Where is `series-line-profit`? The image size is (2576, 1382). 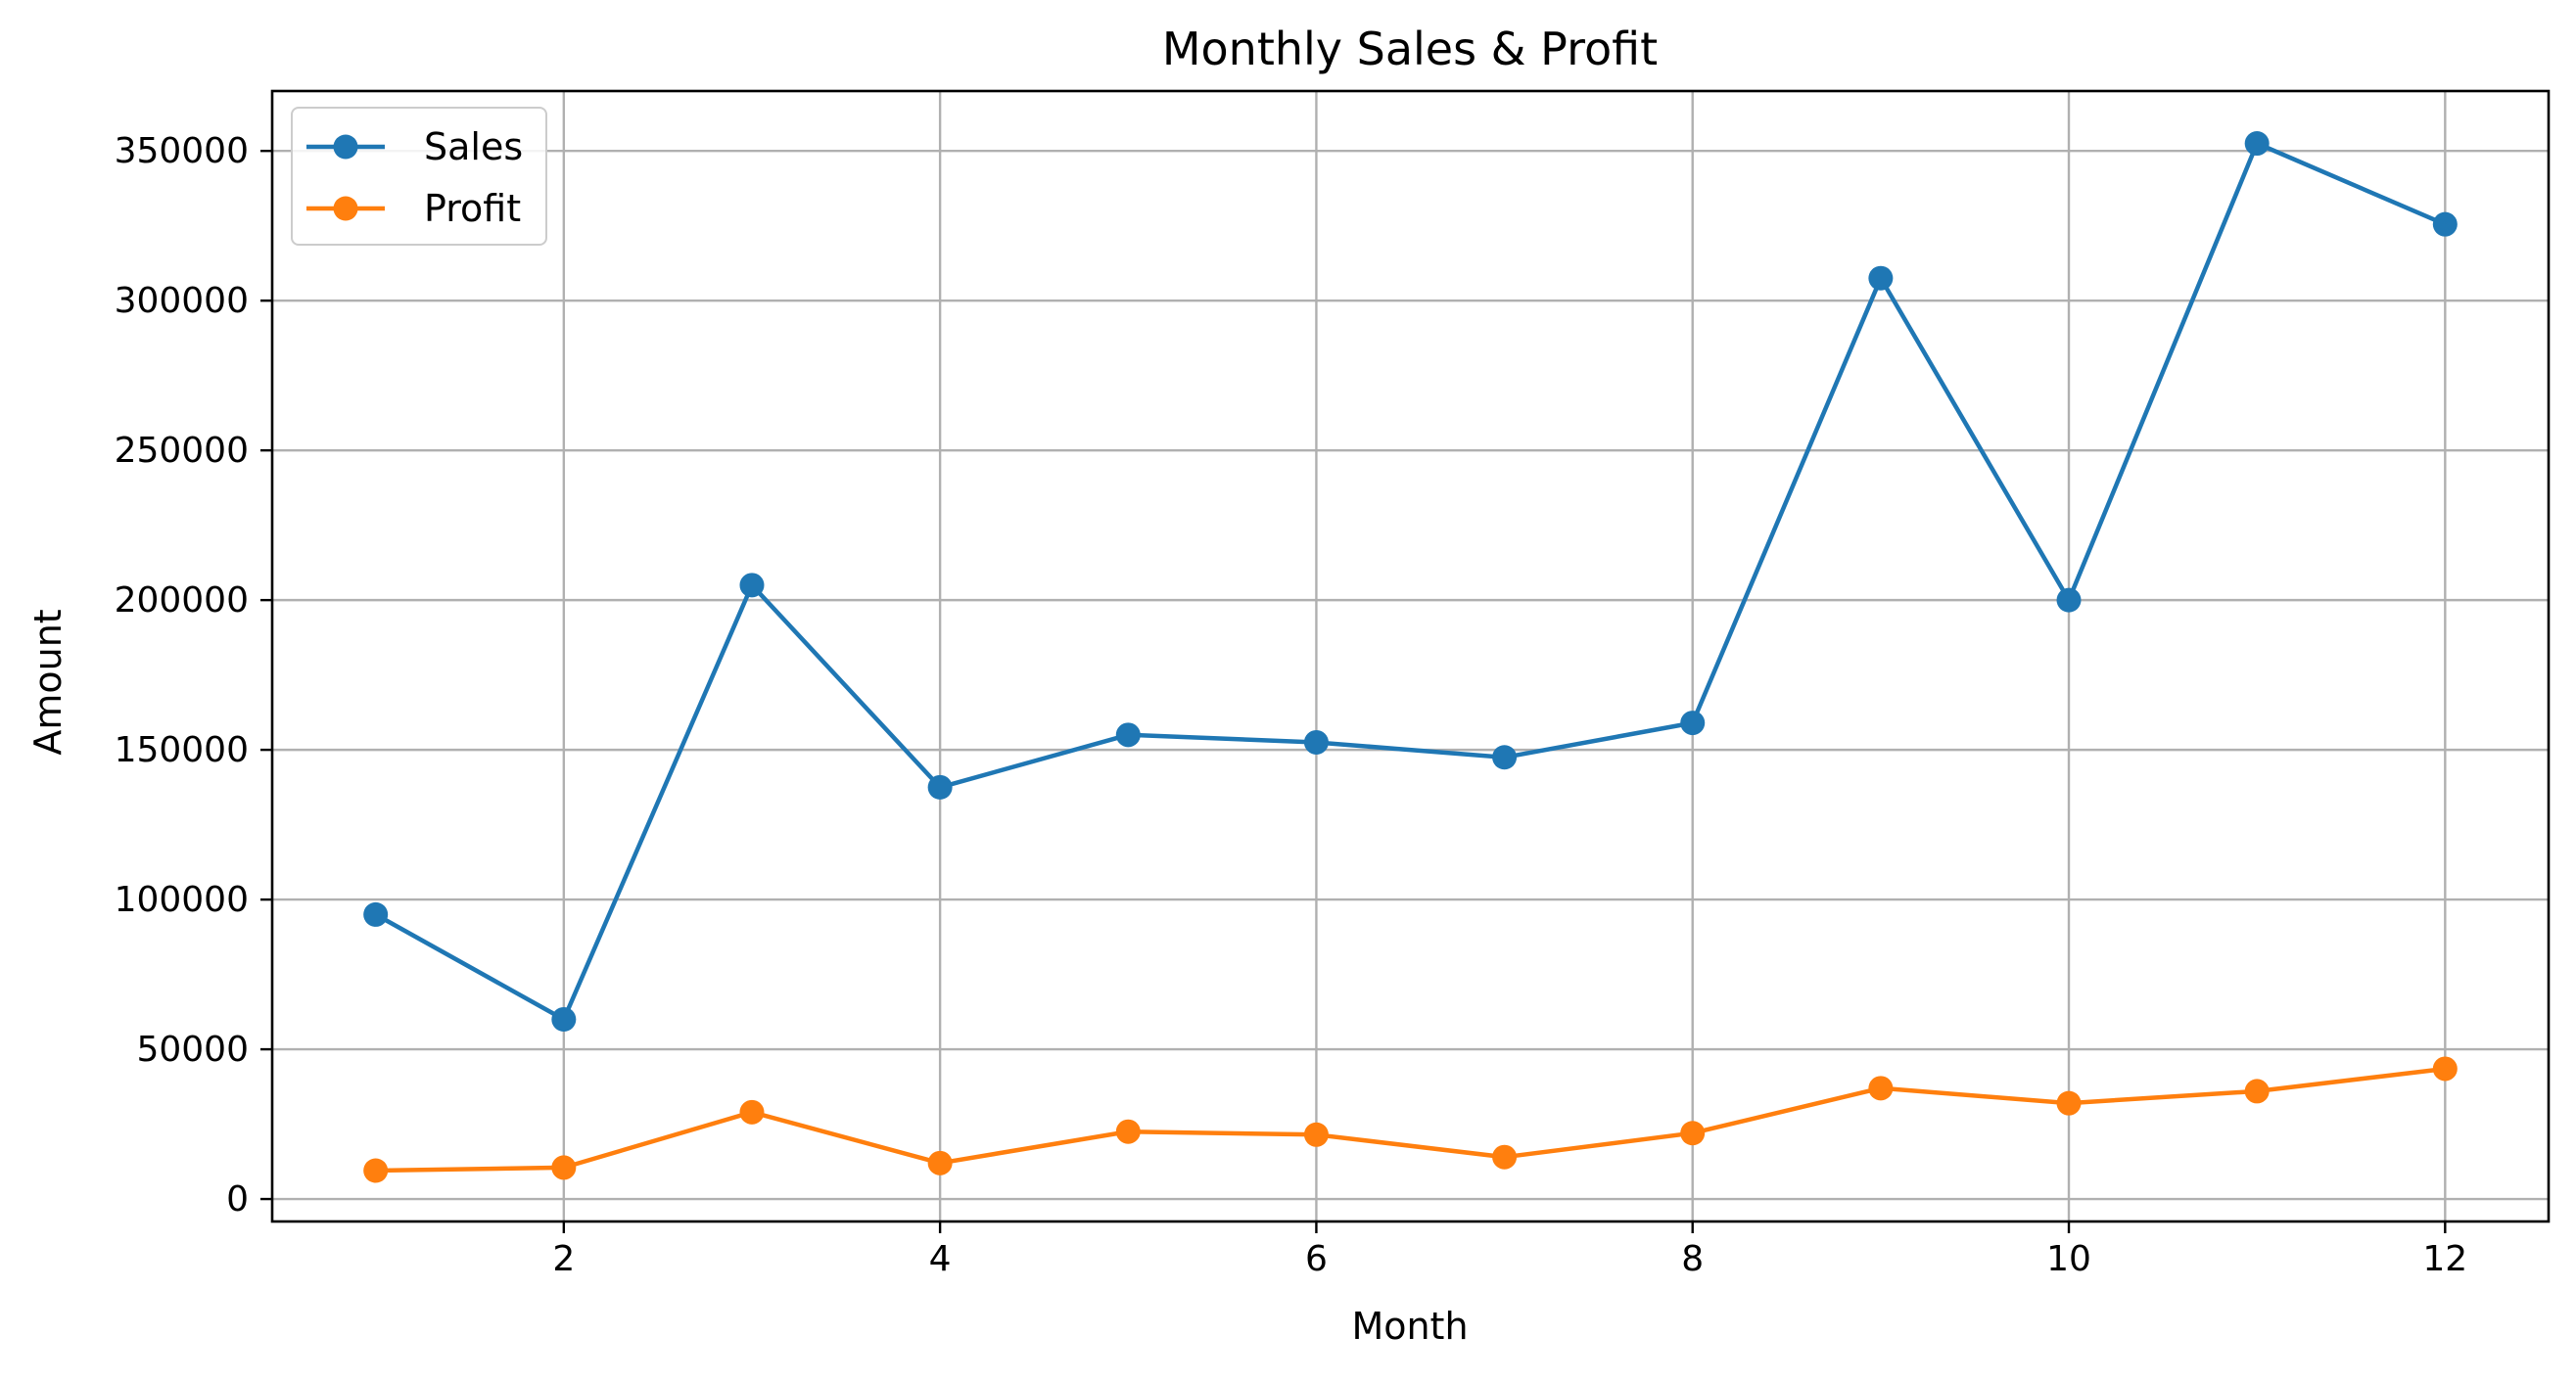 series-line-profit is located at coordinates (1410, 1120).